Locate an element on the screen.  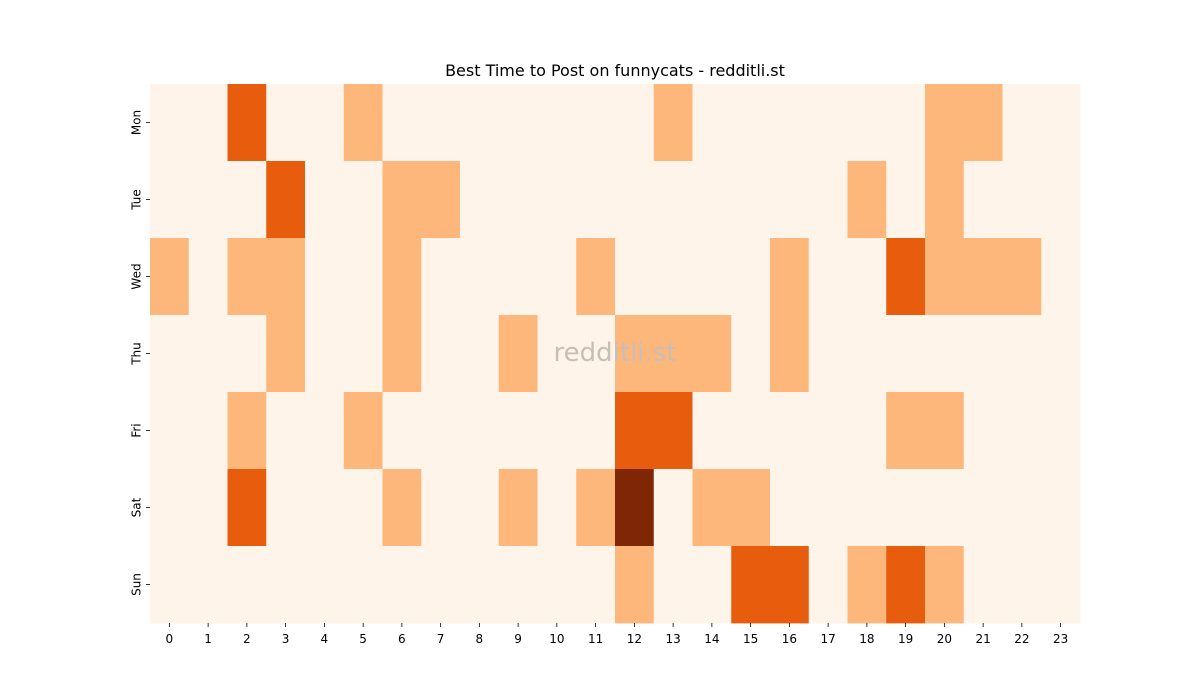
x-tick-label: 19 is located at coordinates (905, 639).